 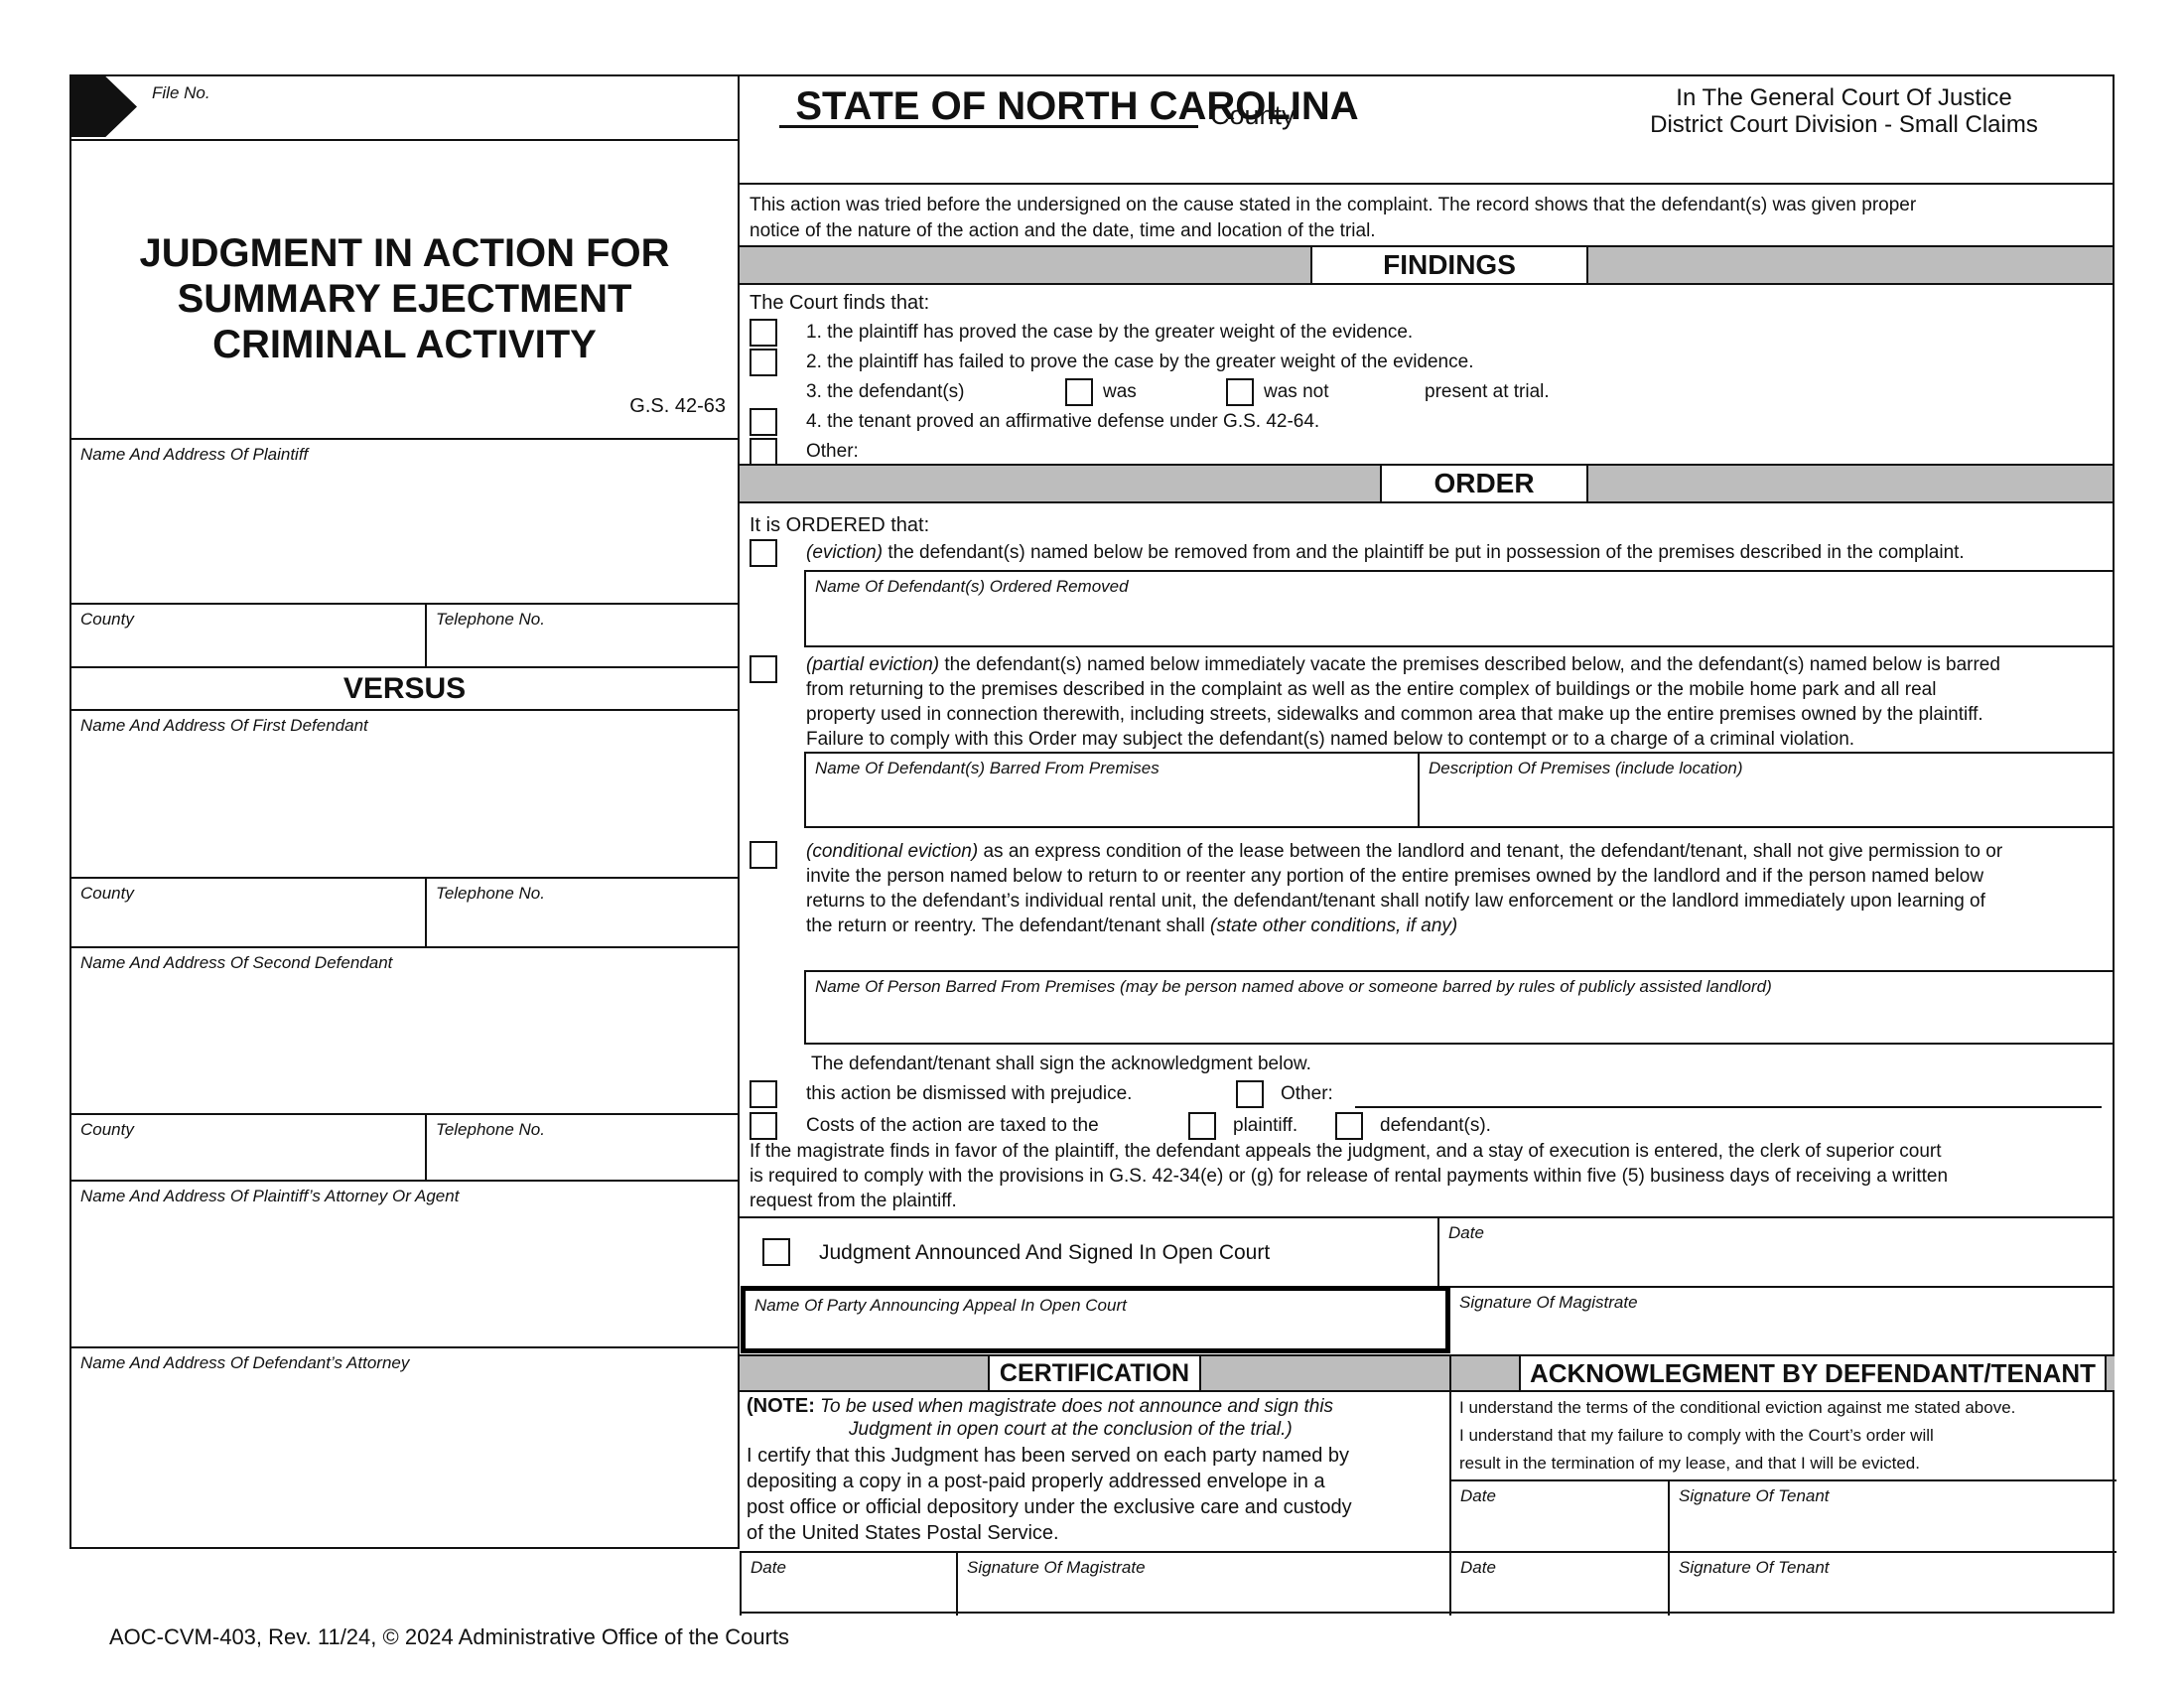 What do you see at coordinates (236, 962) in the screenshot?
I see `second-defendant-label: Name And Address Of Second Defendant` at bounding box center [236, 962].